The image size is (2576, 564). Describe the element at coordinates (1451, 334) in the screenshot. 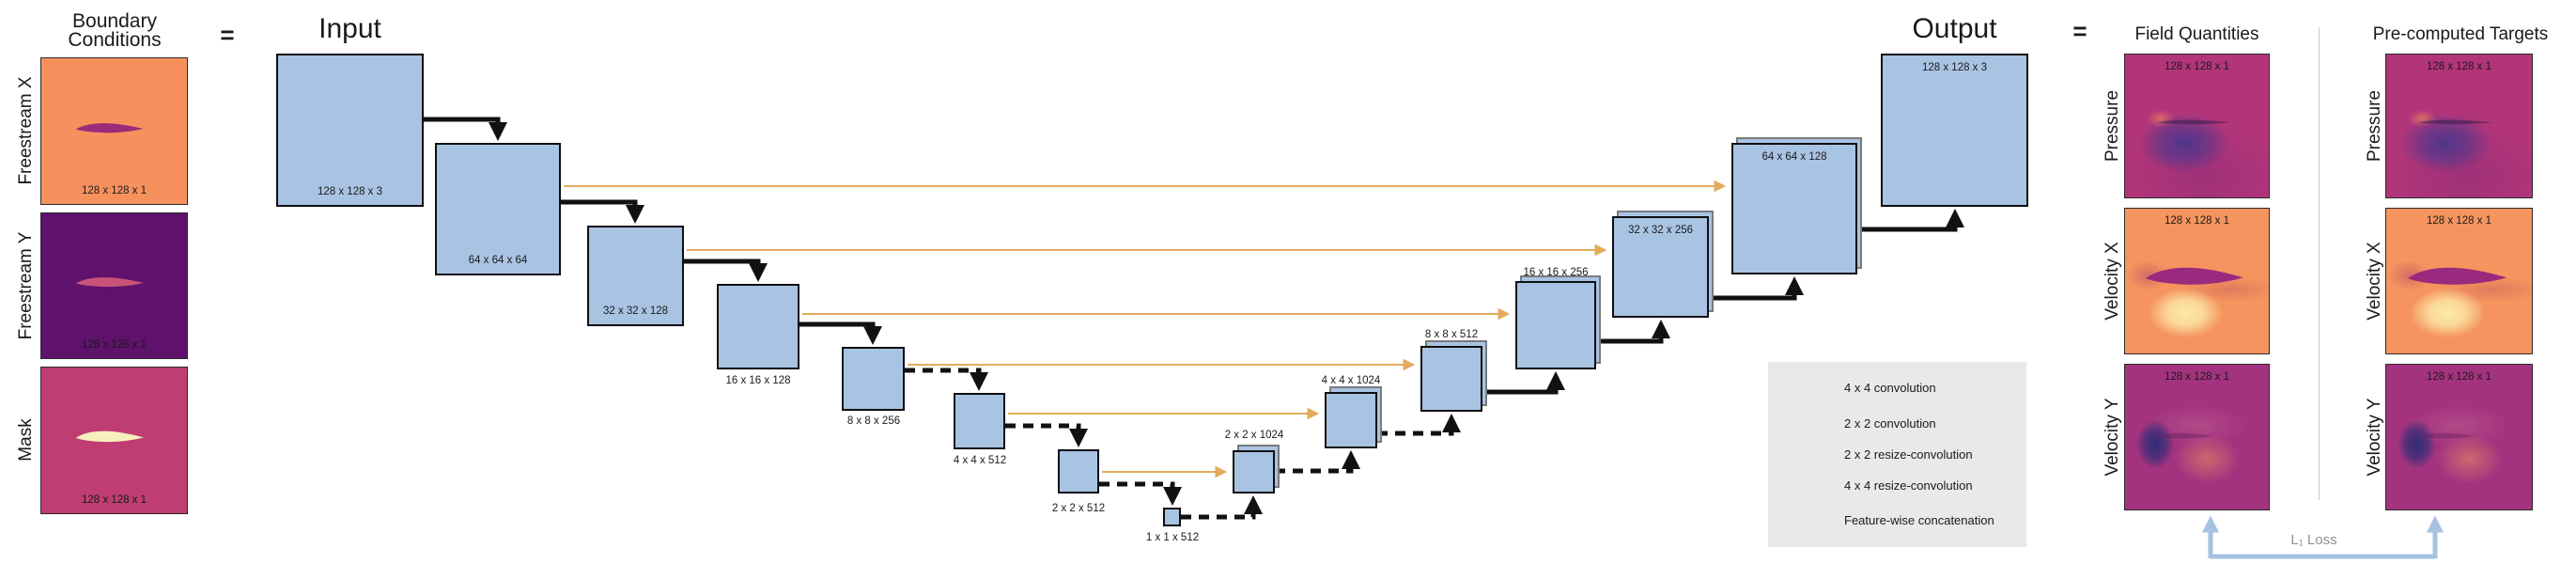

I see `box-size-label: 8 x 8 x 512` at that location.